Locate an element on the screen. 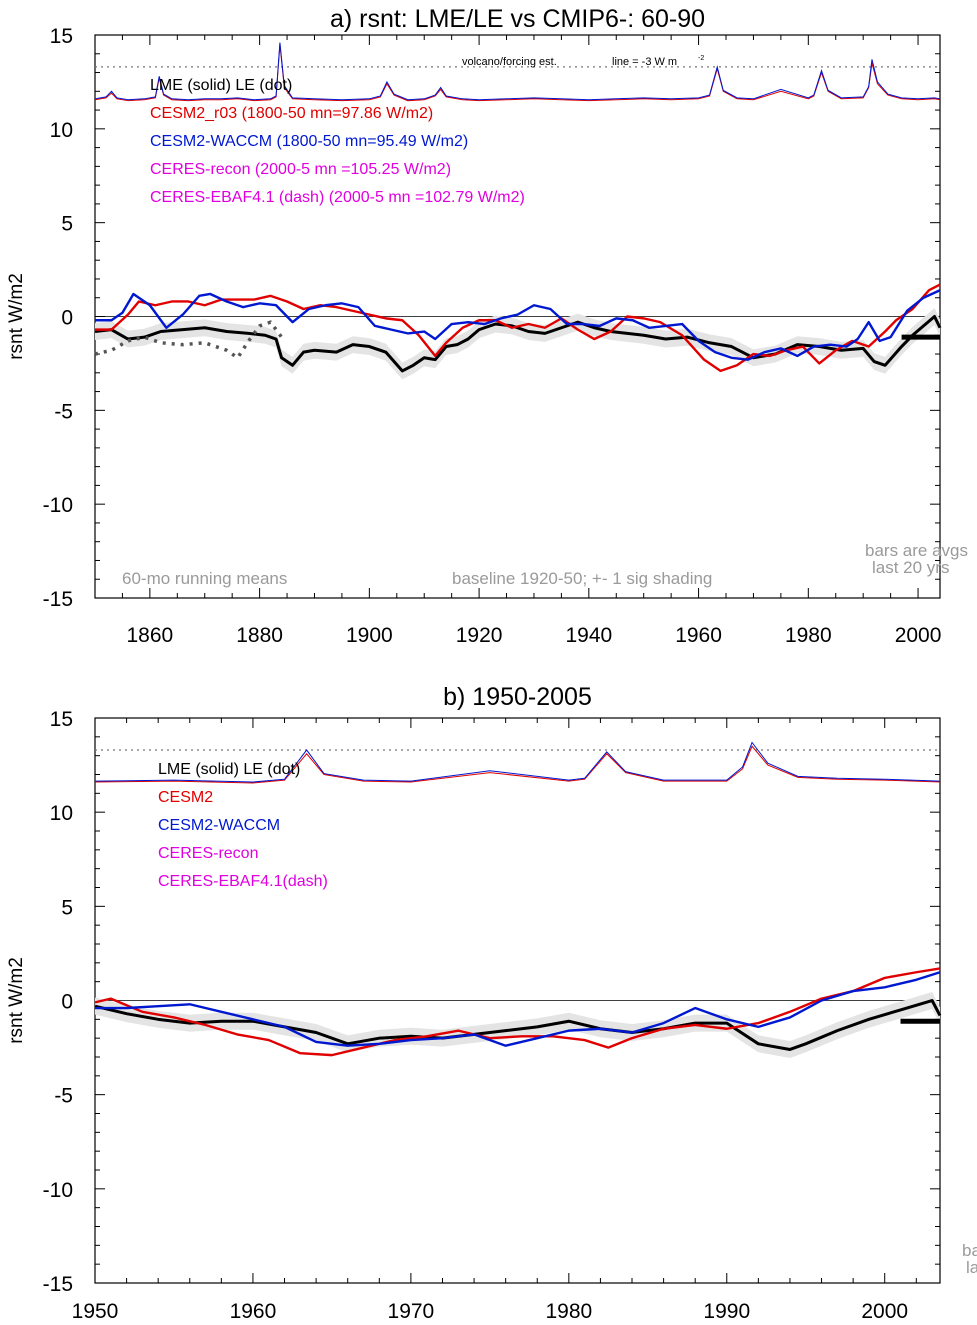 Image resolution: width=977 pixels, height=1325 pixels. legend-entry: CESM2-WACCM (1800-50 mn=95.49 W/m2) is located at coordinates (309, 141).